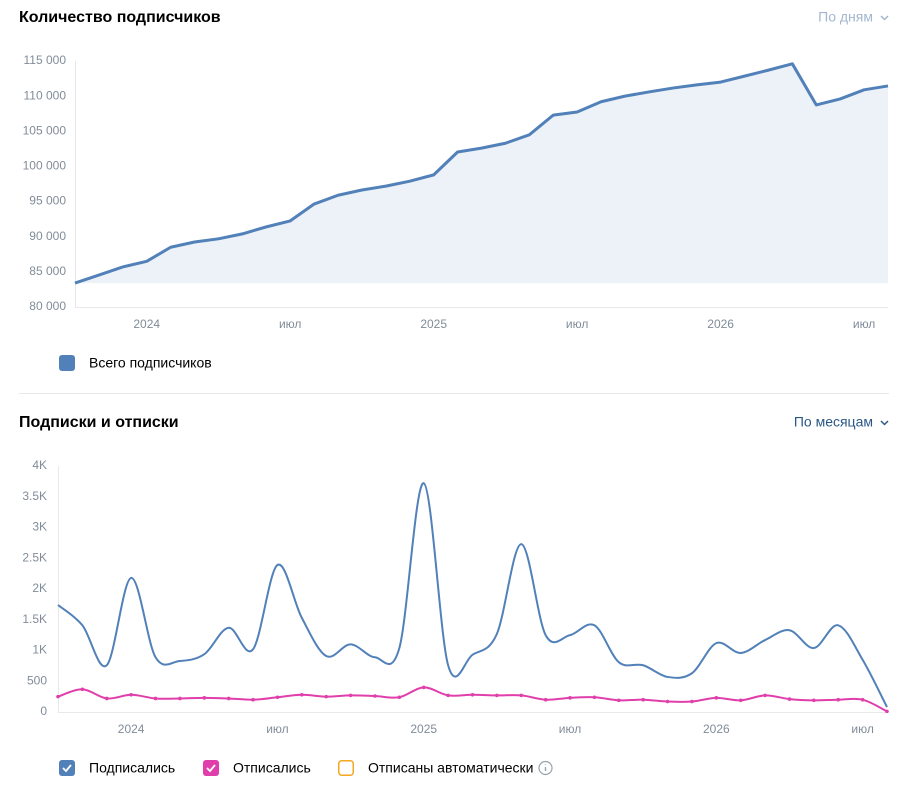  I want to click on period-dropdown: По месяцам, so click(841, 422).